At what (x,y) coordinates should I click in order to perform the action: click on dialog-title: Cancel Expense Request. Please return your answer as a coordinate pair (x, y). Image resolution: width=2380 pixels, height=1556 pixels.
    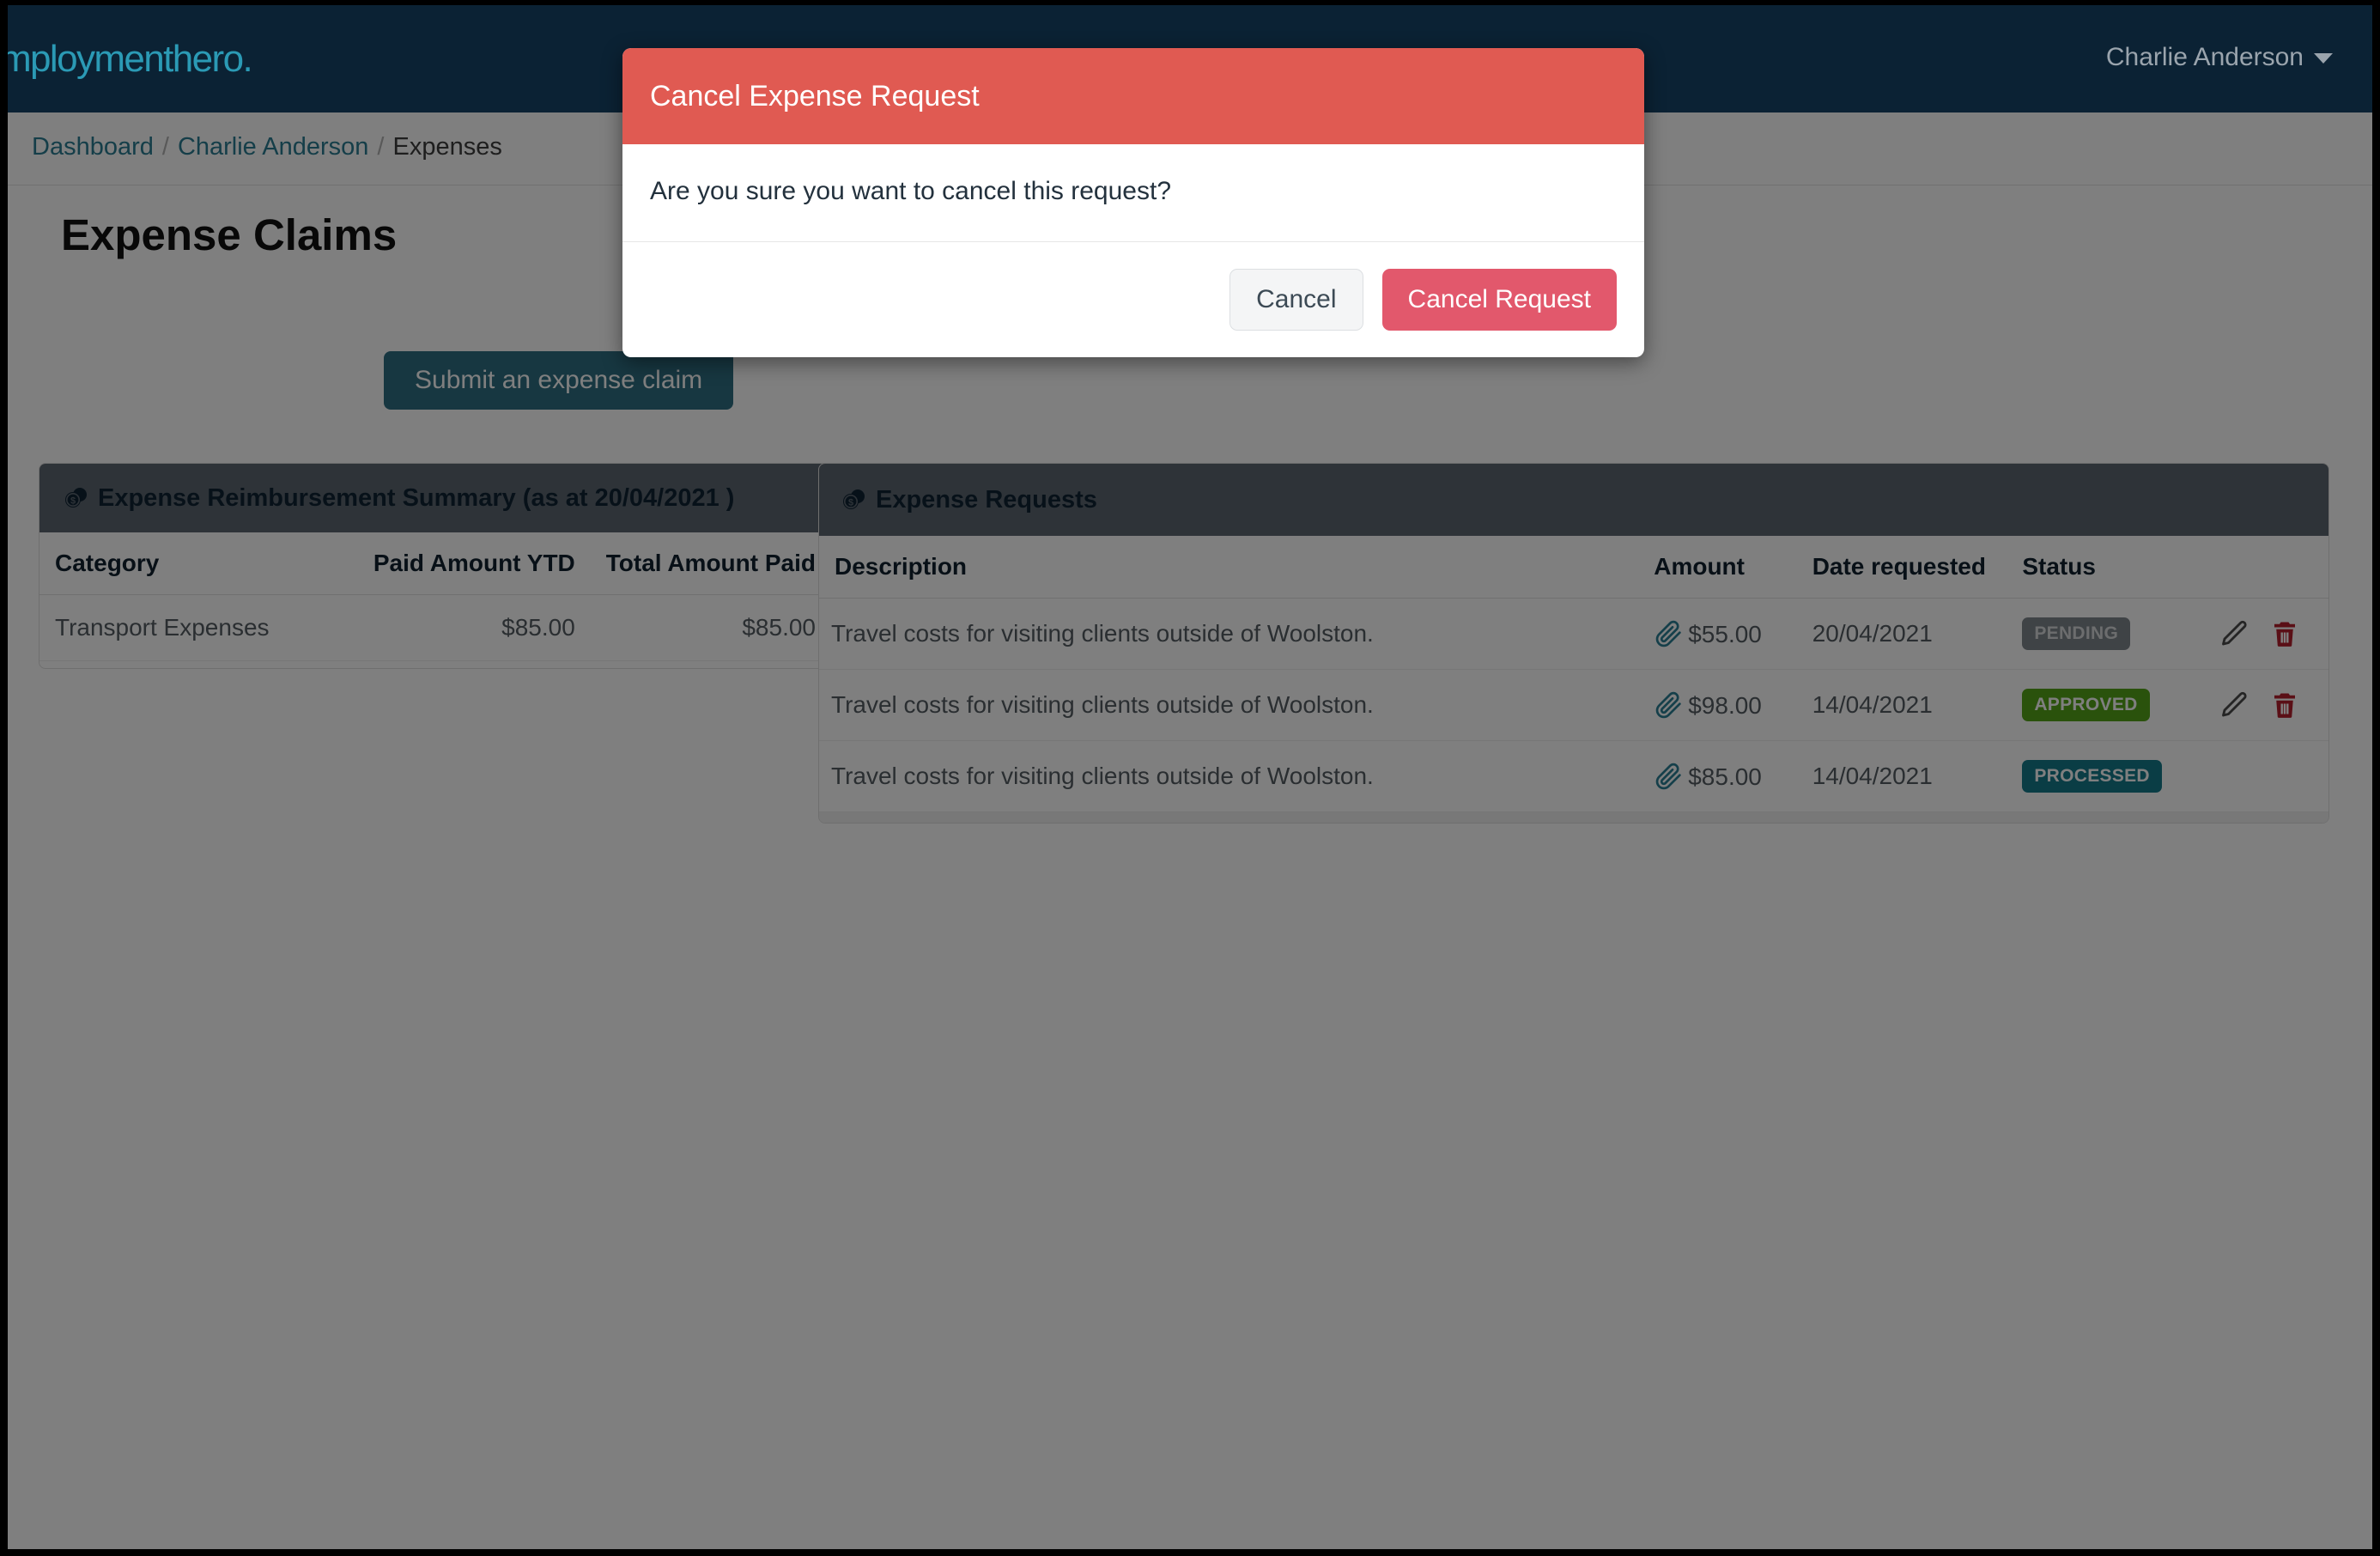
    Looking at the image, I should click on (815, 95).